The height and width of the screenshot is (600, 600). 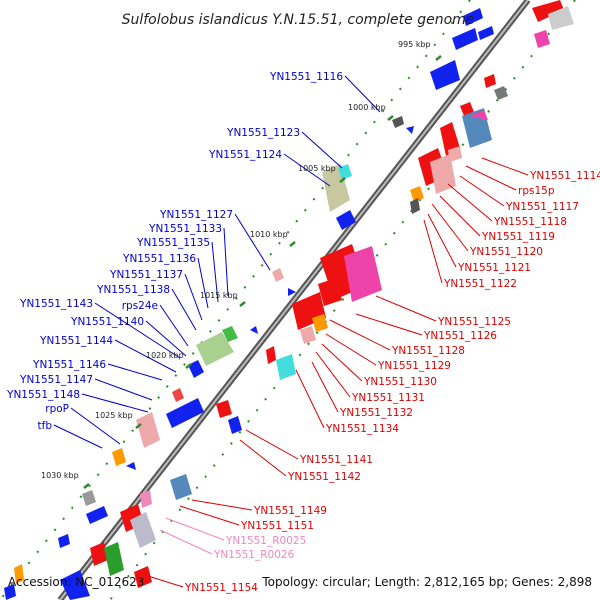 I want to click on gene-label-reverse: YN1551_1141, so click(x=336, y=460).